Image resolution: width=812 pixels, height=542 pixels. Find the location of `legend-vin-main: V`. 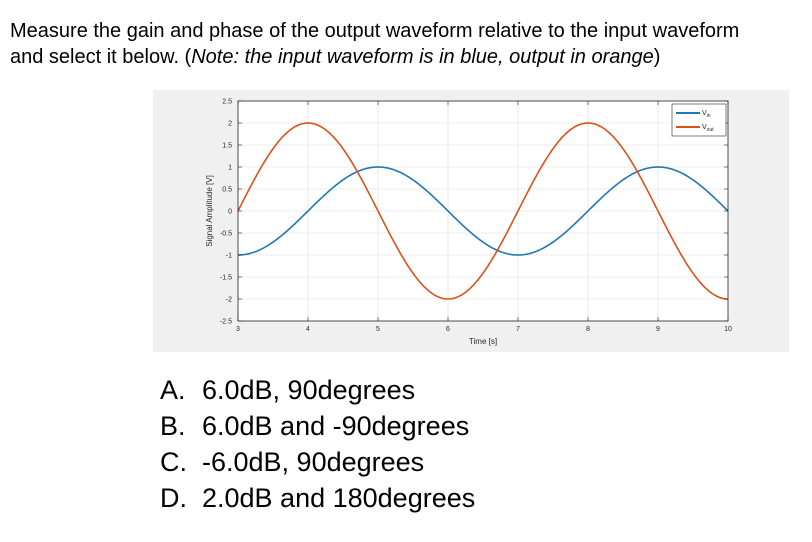

legend-vin-main: V is located at coordinates (704, 113).